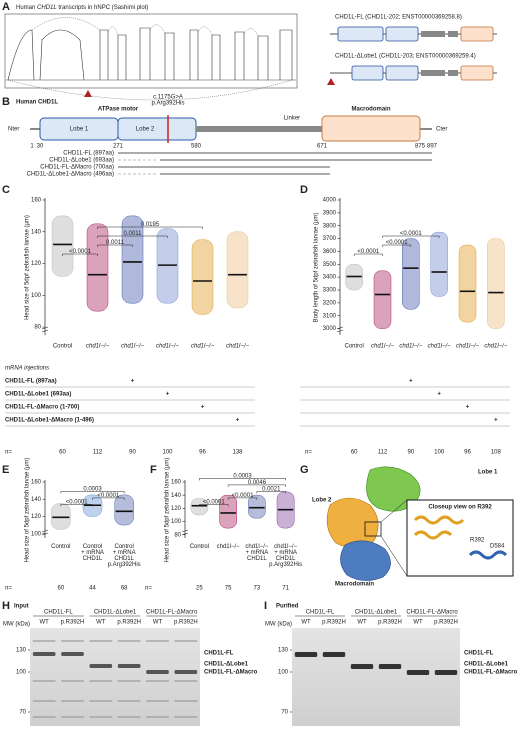  I want to click on macro-label: Macrodomain, so click(354, 585).